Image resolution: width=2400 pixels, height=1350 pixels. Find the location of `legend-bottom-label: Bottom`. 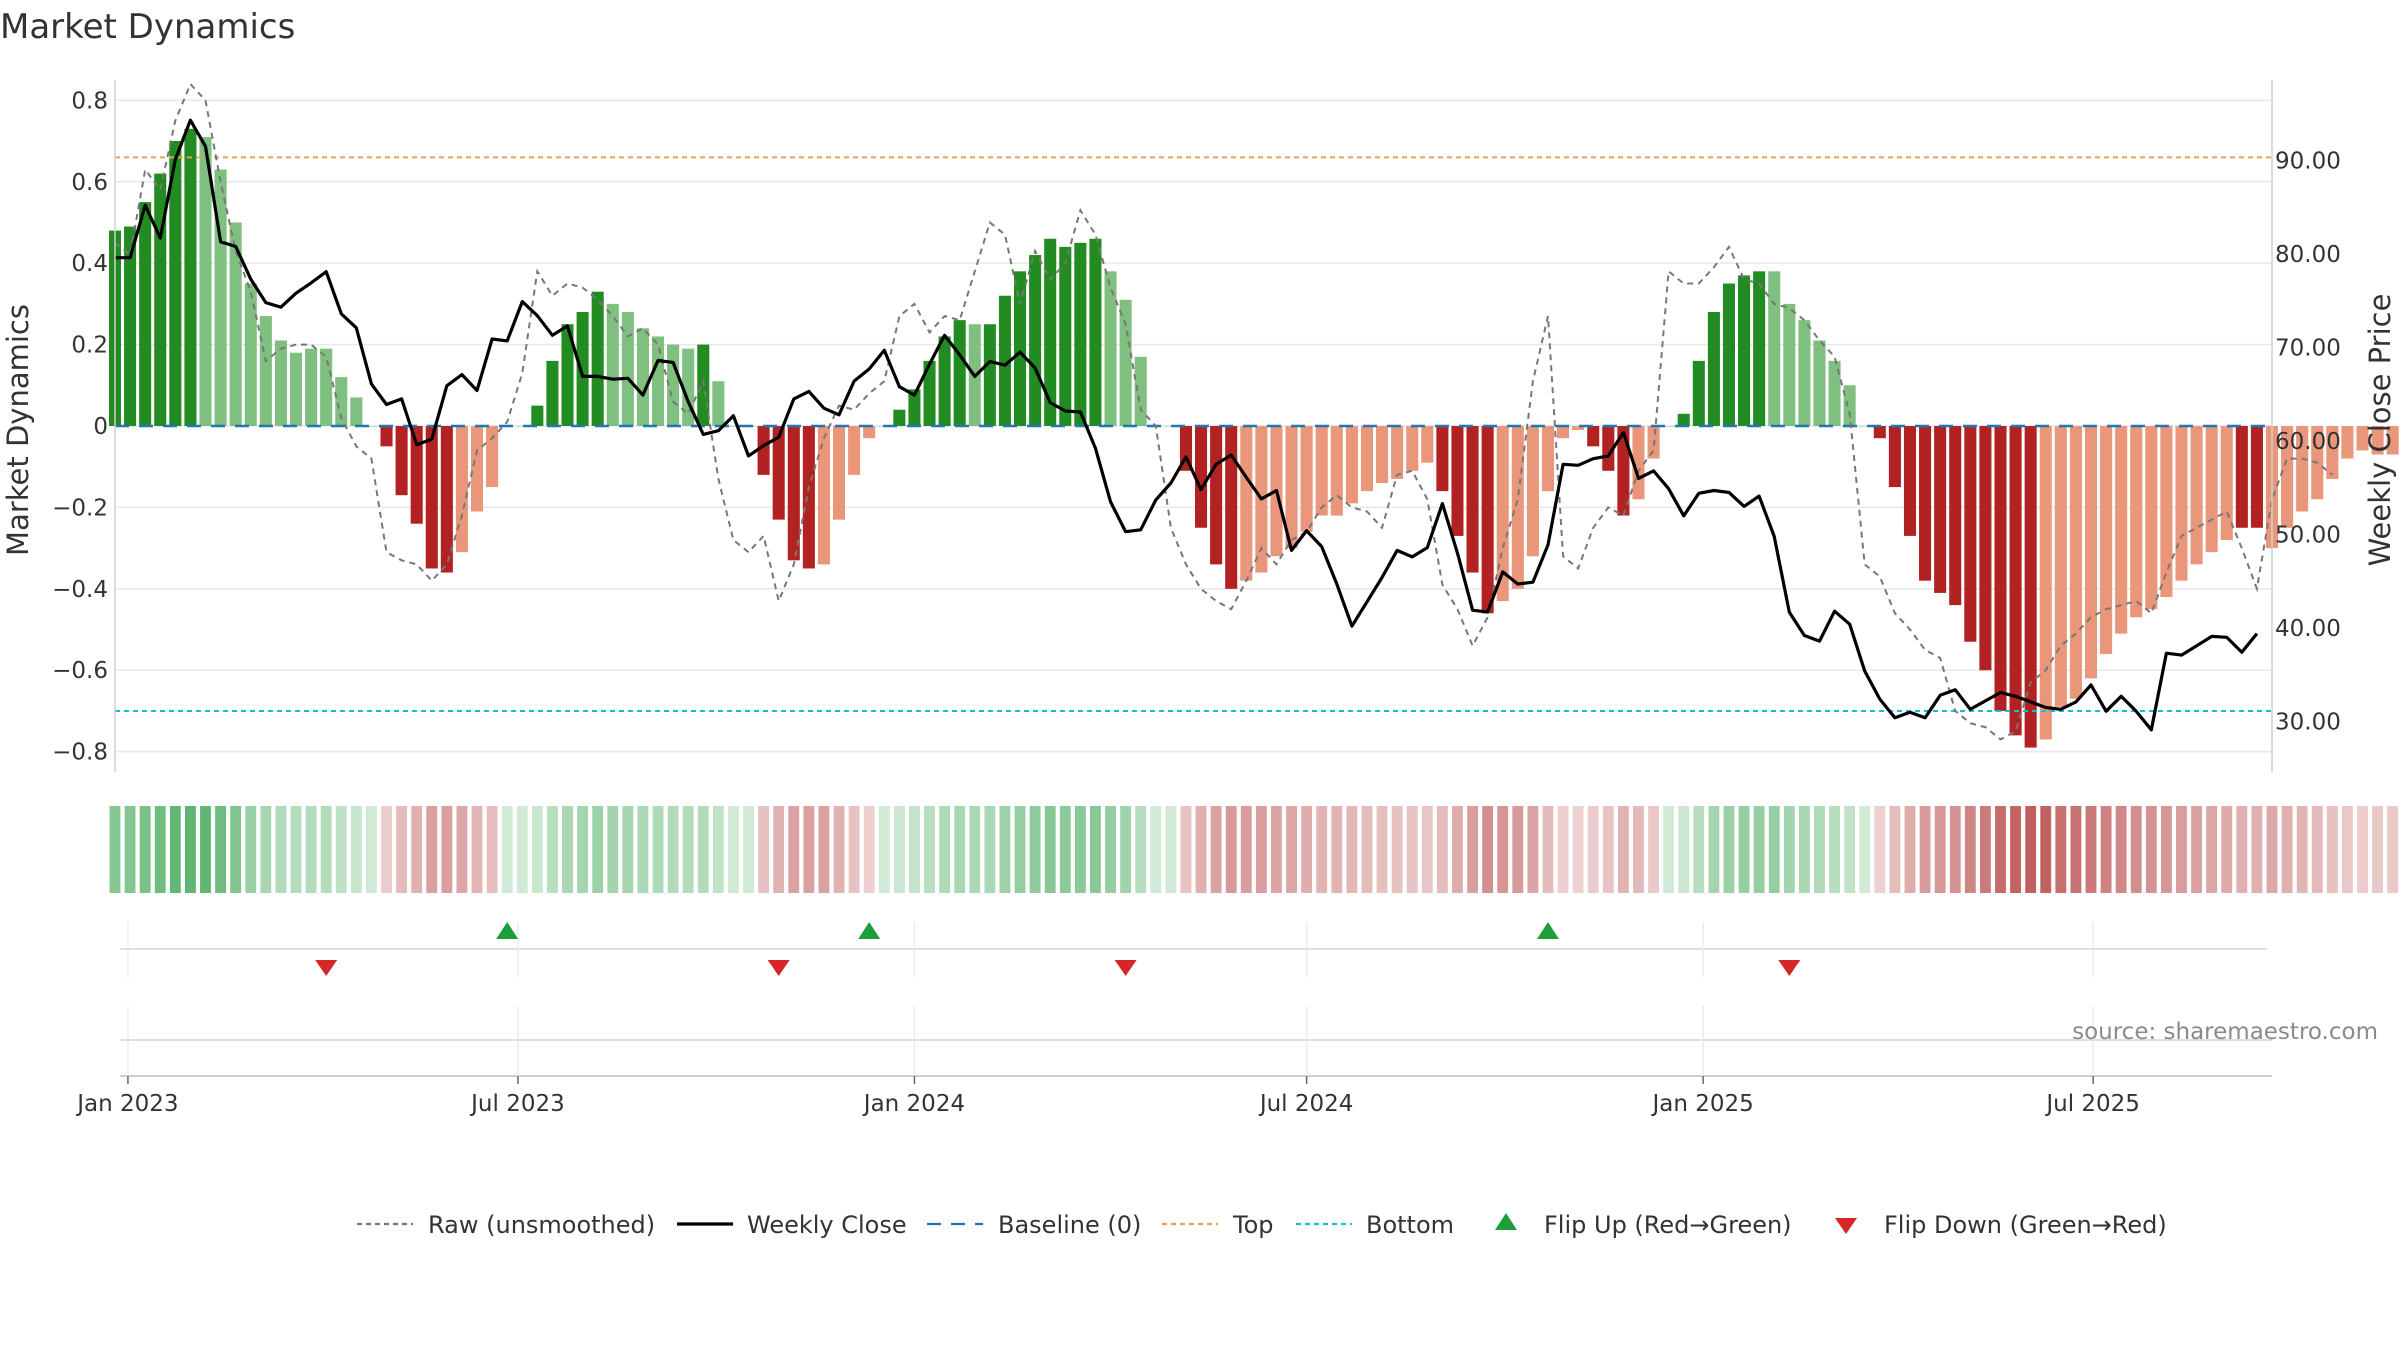

legend-bottom-label: Bottom is located at coordinates (1410, 1225).